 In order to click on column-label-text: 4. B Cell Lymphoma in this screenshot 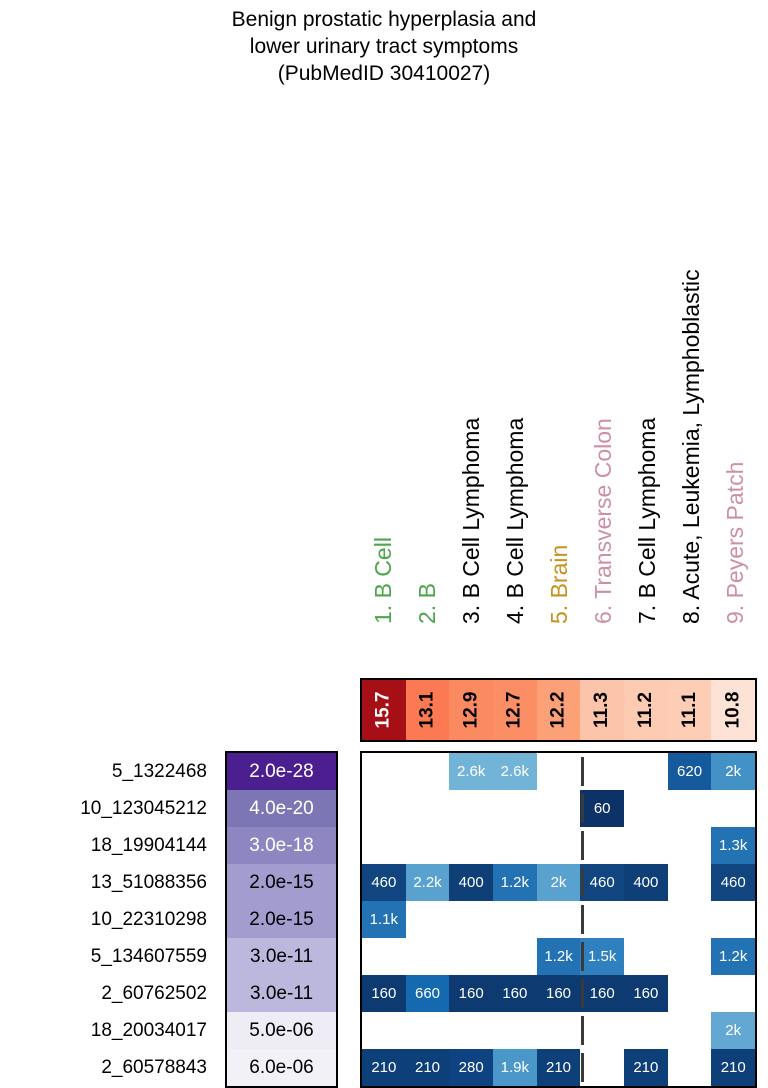, I will do `click(515, 520)`.